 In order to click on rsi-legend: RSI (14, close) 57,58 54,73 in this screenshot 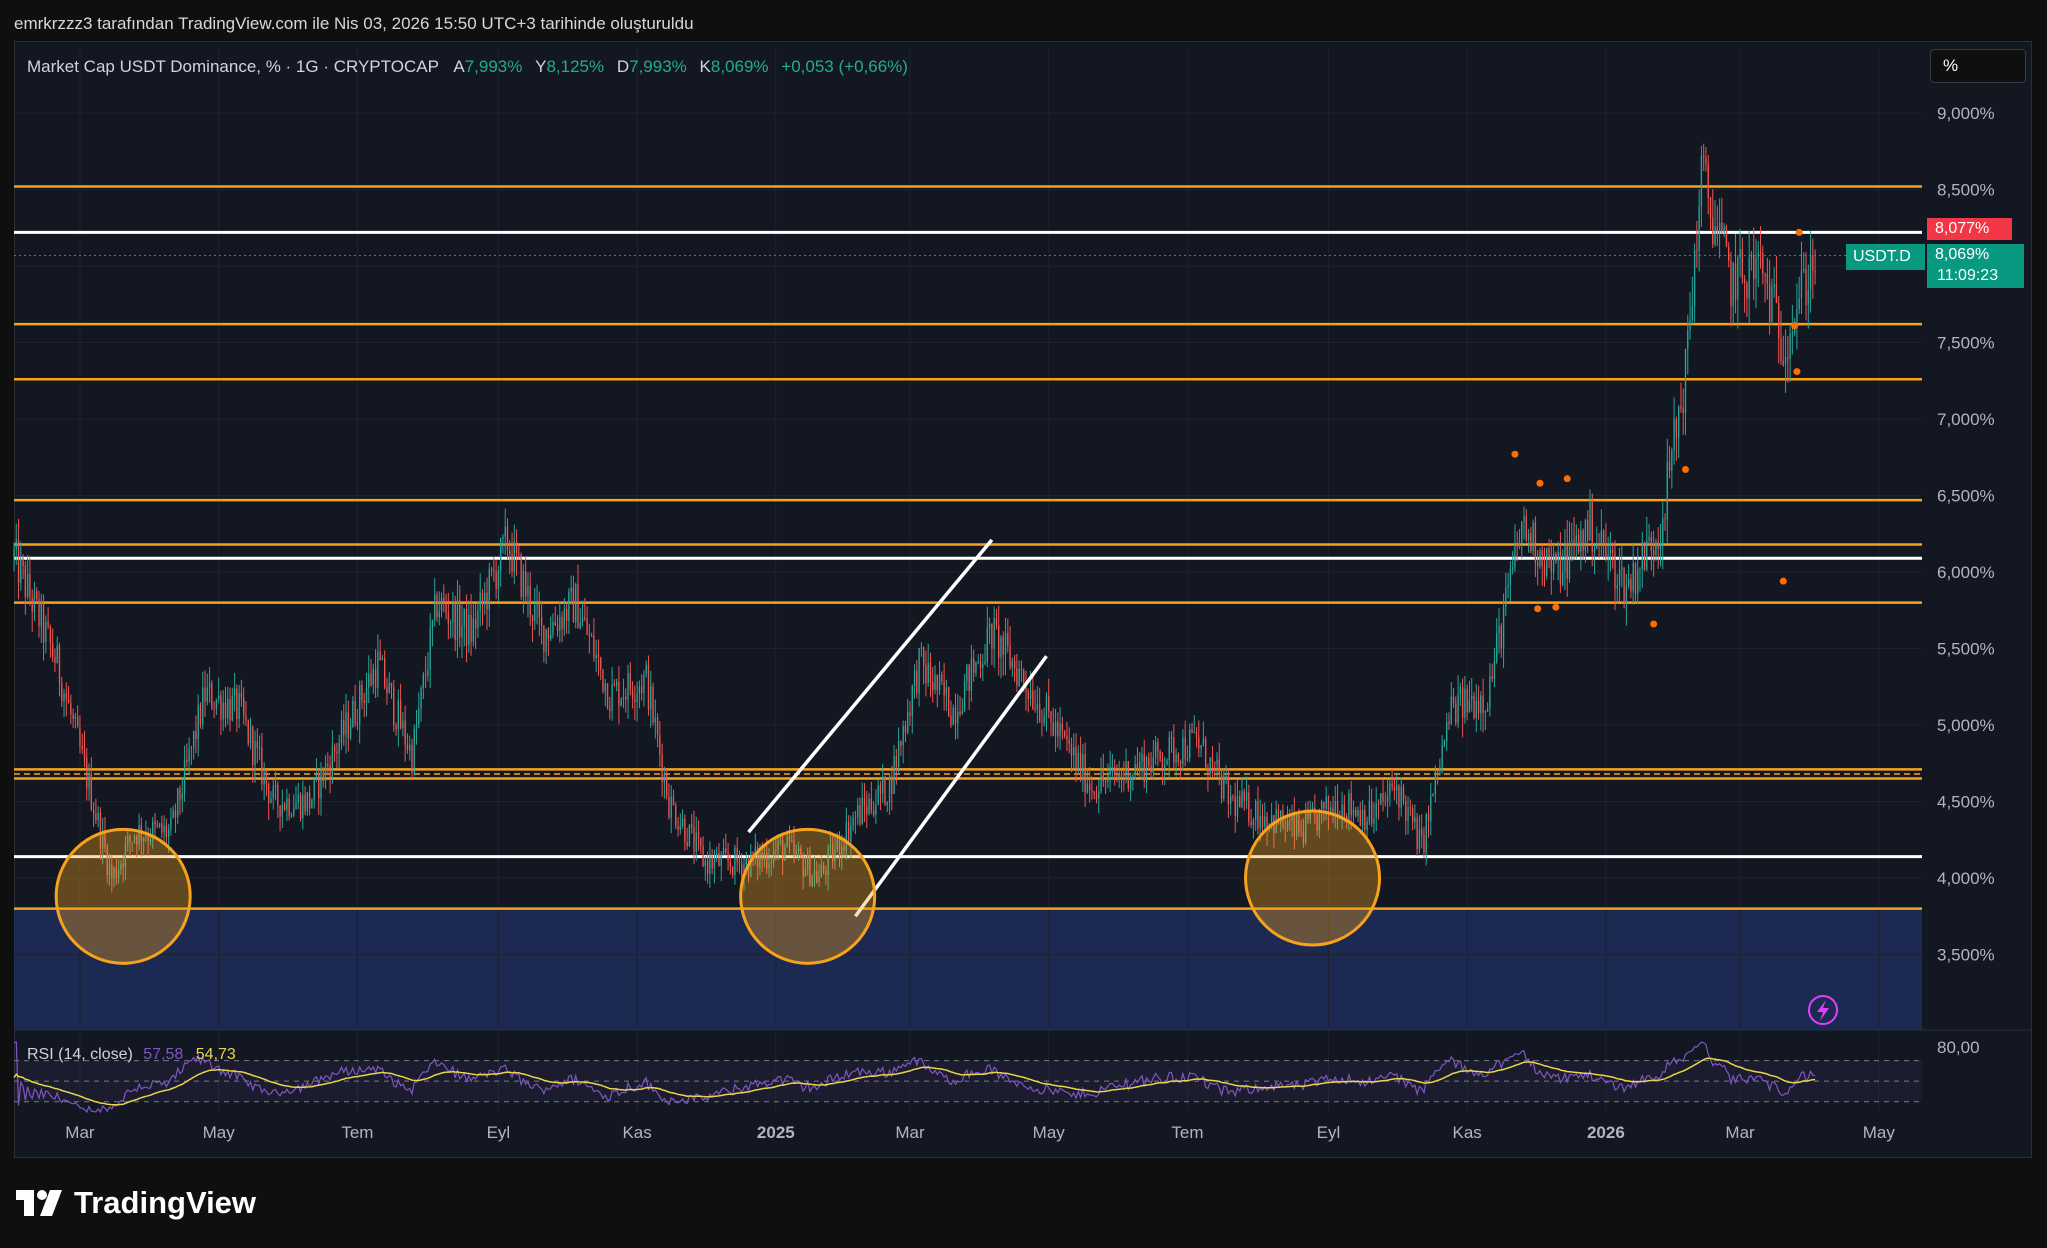, I will do `click(131, 1055)`.